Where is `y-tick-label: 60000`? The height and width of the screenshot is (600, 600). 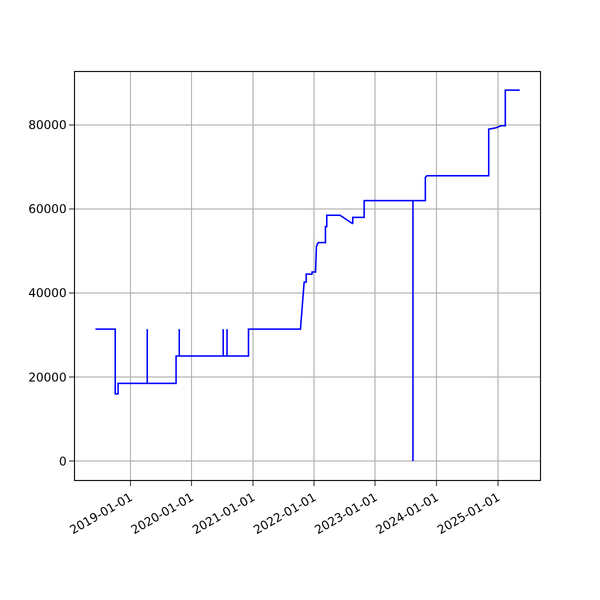
y-tick-label: 60000 is located at coordinates (47, 209).